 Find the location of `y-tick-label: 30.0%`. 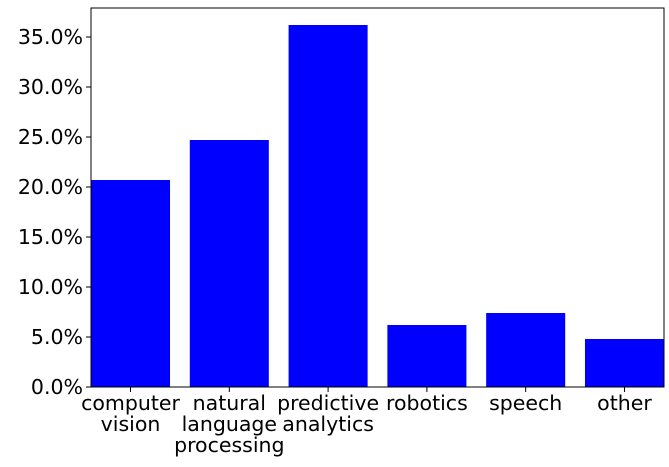

y-tick-label: 30.0% is located at coordinates (50, 87).